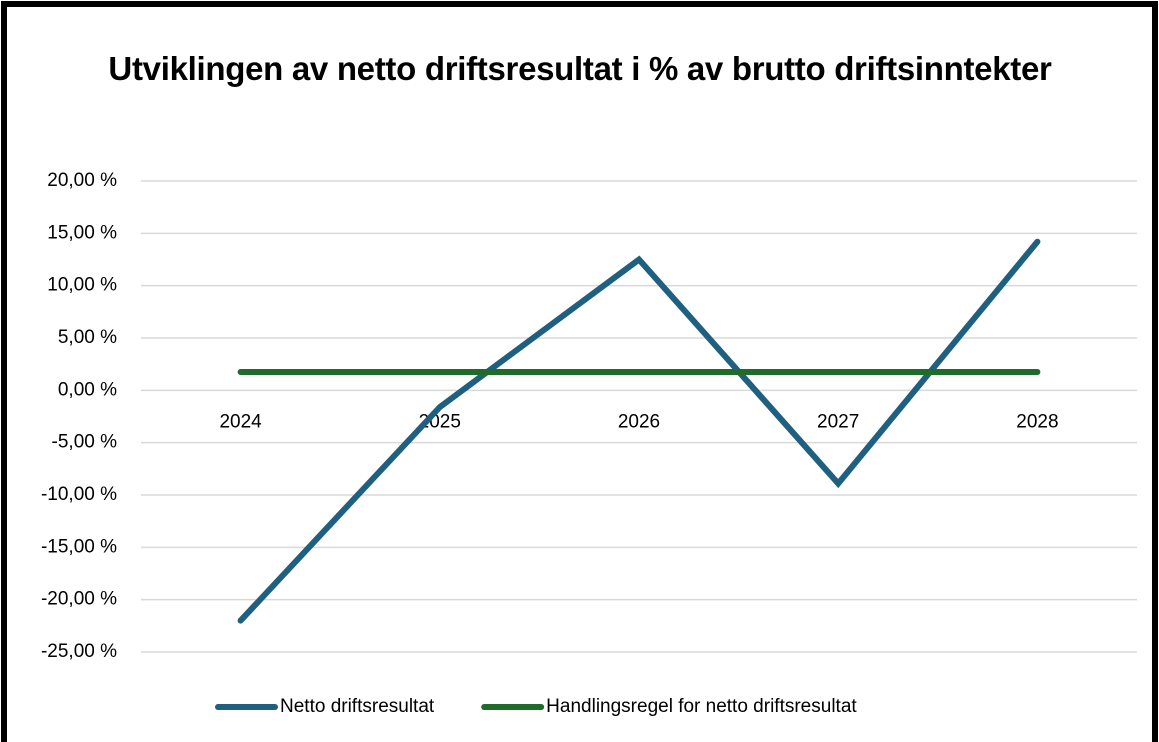 The height and width of the screenshot is (742, 1159). I want to click on y-tick-label: -5,00 %, so click(85, 442).